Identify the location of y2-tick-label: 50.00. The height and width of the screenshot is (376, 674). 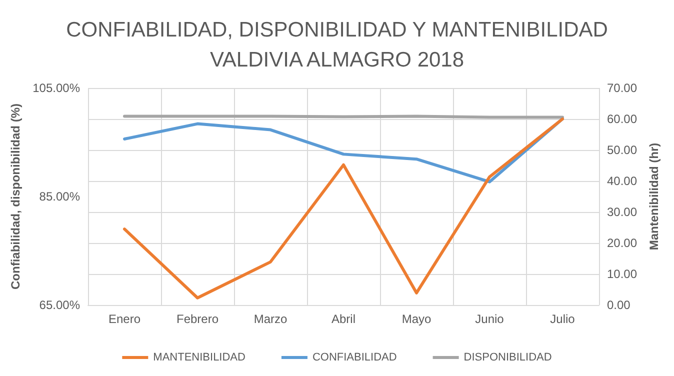
(622, 150).